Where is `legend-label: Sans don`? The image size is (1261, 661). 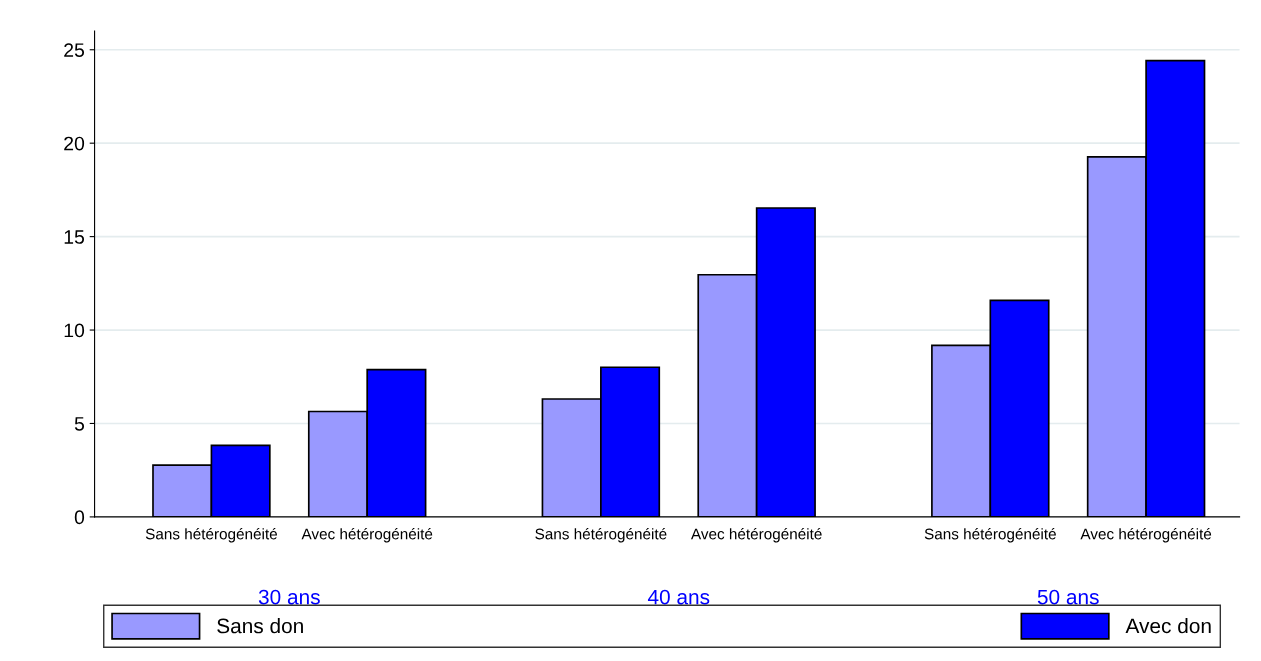
legend-label: Sans don is located at coordinates (260, 626).